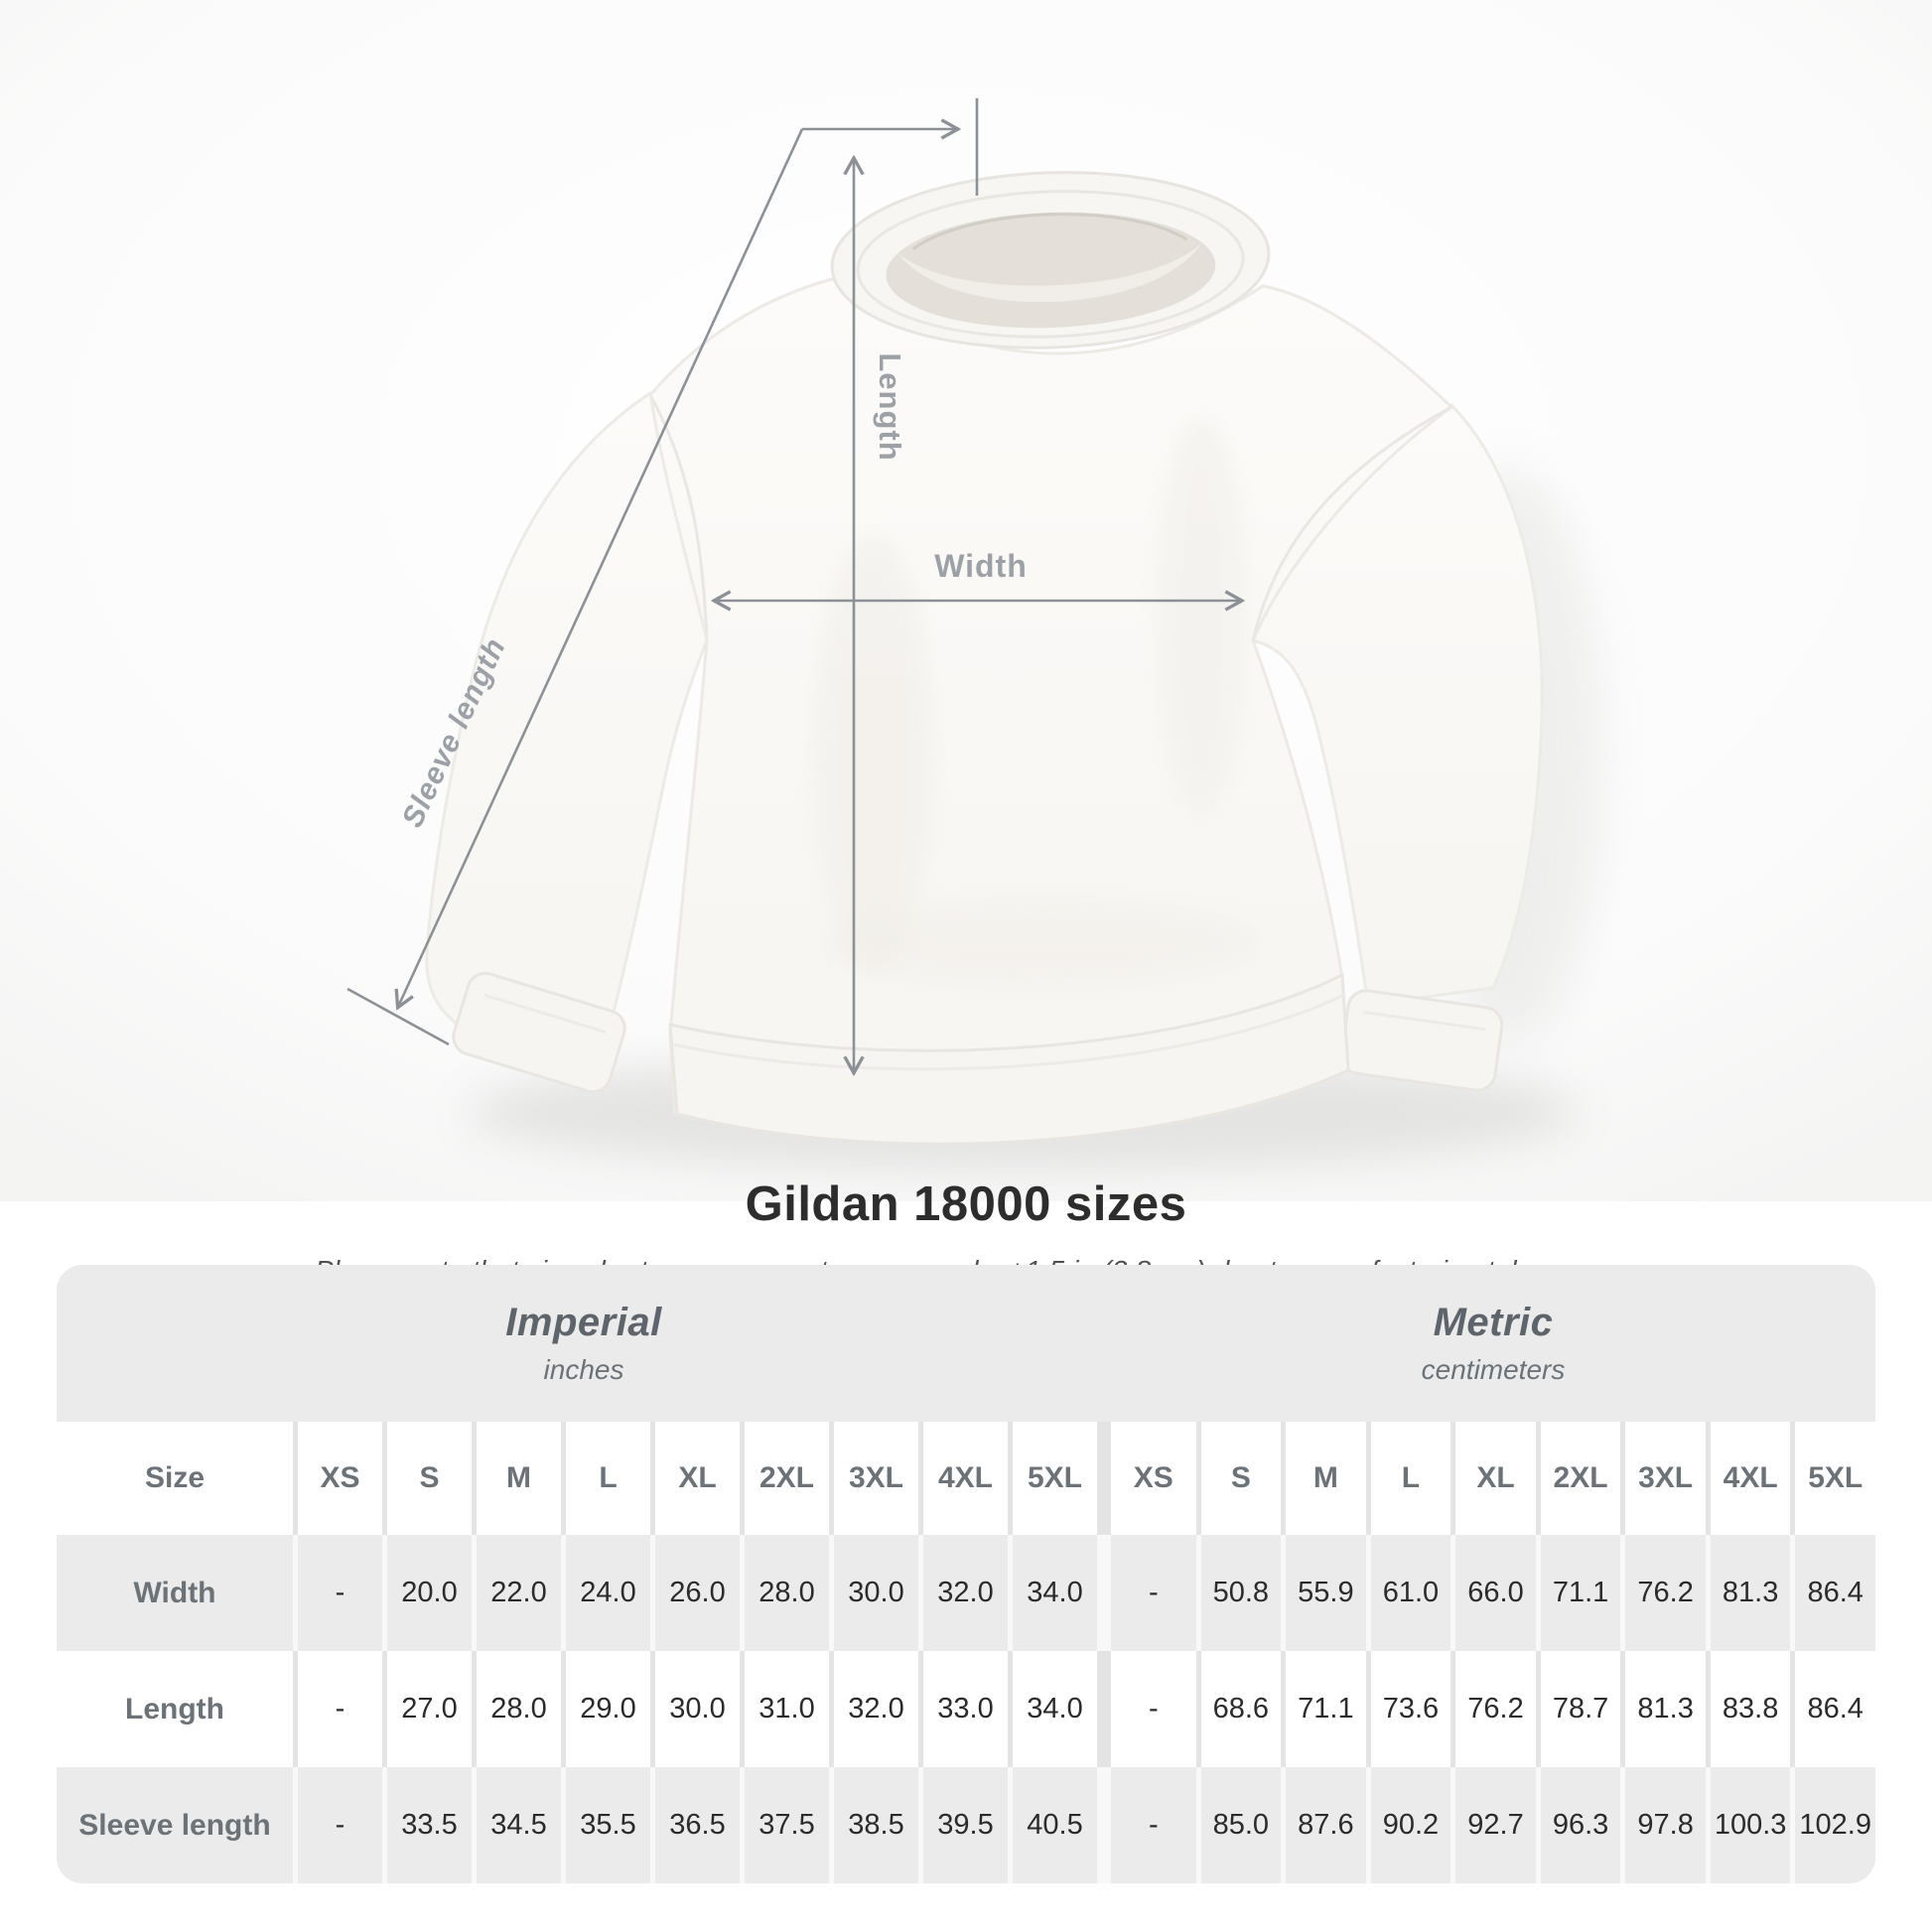 Image resolution: width=1932 pixels, height=1932 pixels. Describe the element at coordinates (966, 1204) in the screenshot. I see `page-title: Gildan 18000 sizes` at that location.